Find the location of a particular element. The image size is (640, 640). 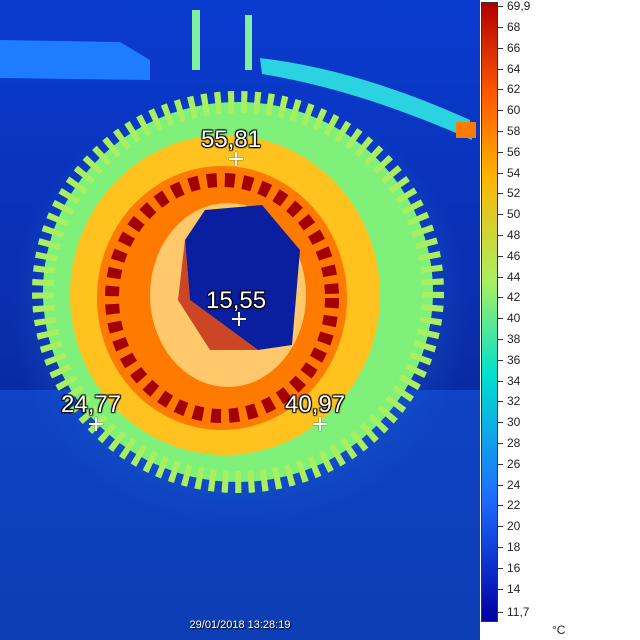

bore-shadow is located at coordinates (218, 295).